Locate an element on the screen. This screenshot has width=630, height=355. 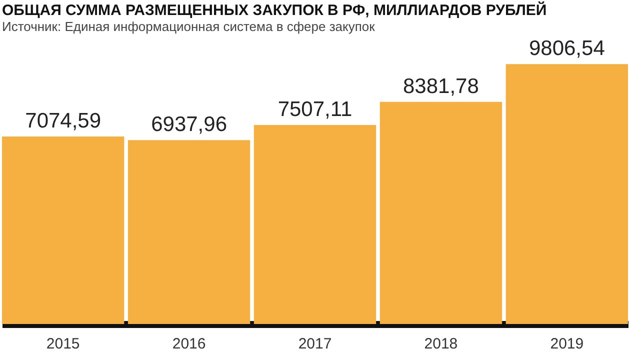
x-tick-label: 2017 is located at coordinates (315, 344).